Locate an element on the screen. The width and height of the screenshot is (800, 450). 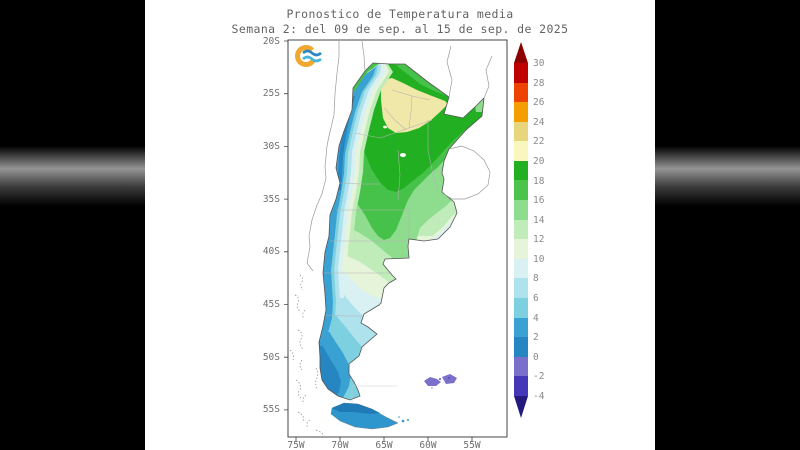
x-tick-label: 70W is located at coordinates (340, 445).